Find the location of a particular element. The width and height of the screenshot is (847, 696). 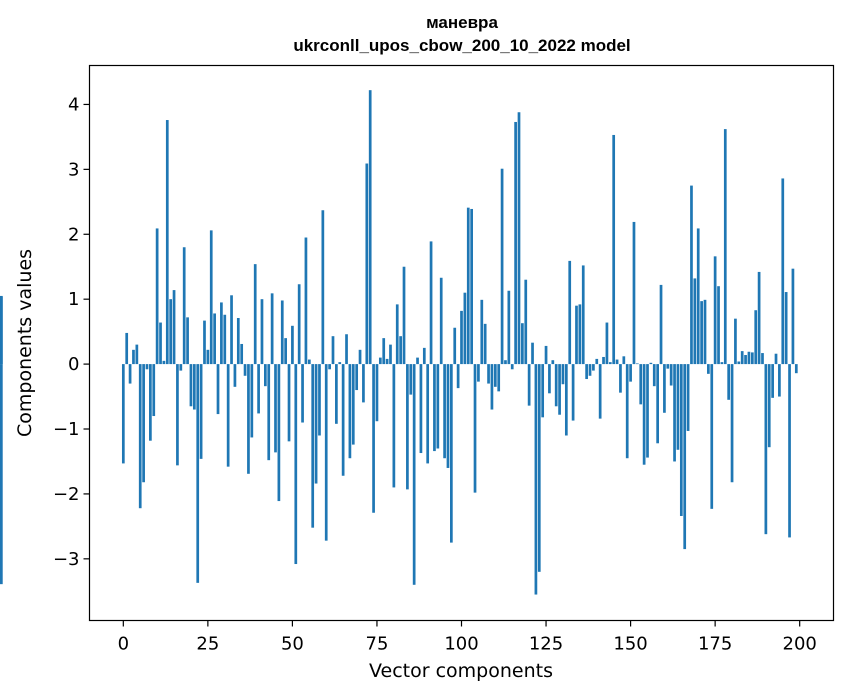

x-tick-label: 150 is located at coordinates (630, 644).